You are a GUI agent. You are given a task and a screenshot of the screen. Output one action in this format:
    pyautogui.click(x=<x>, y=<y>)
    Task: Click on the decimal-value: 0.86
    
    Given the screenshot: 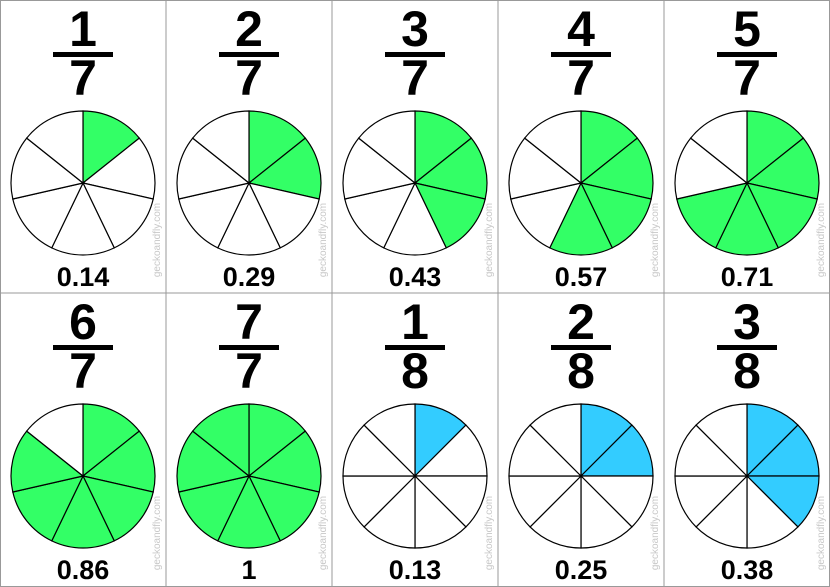 What is the action you would take?
    pyautogui.click(x=83, y=570)
    